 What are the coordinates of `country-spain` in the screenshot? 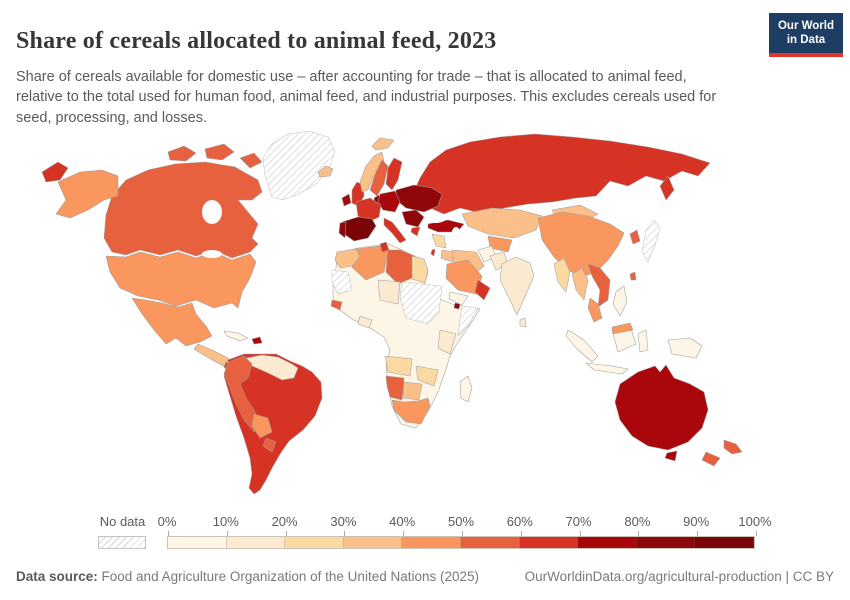 It's located at (359, 229).